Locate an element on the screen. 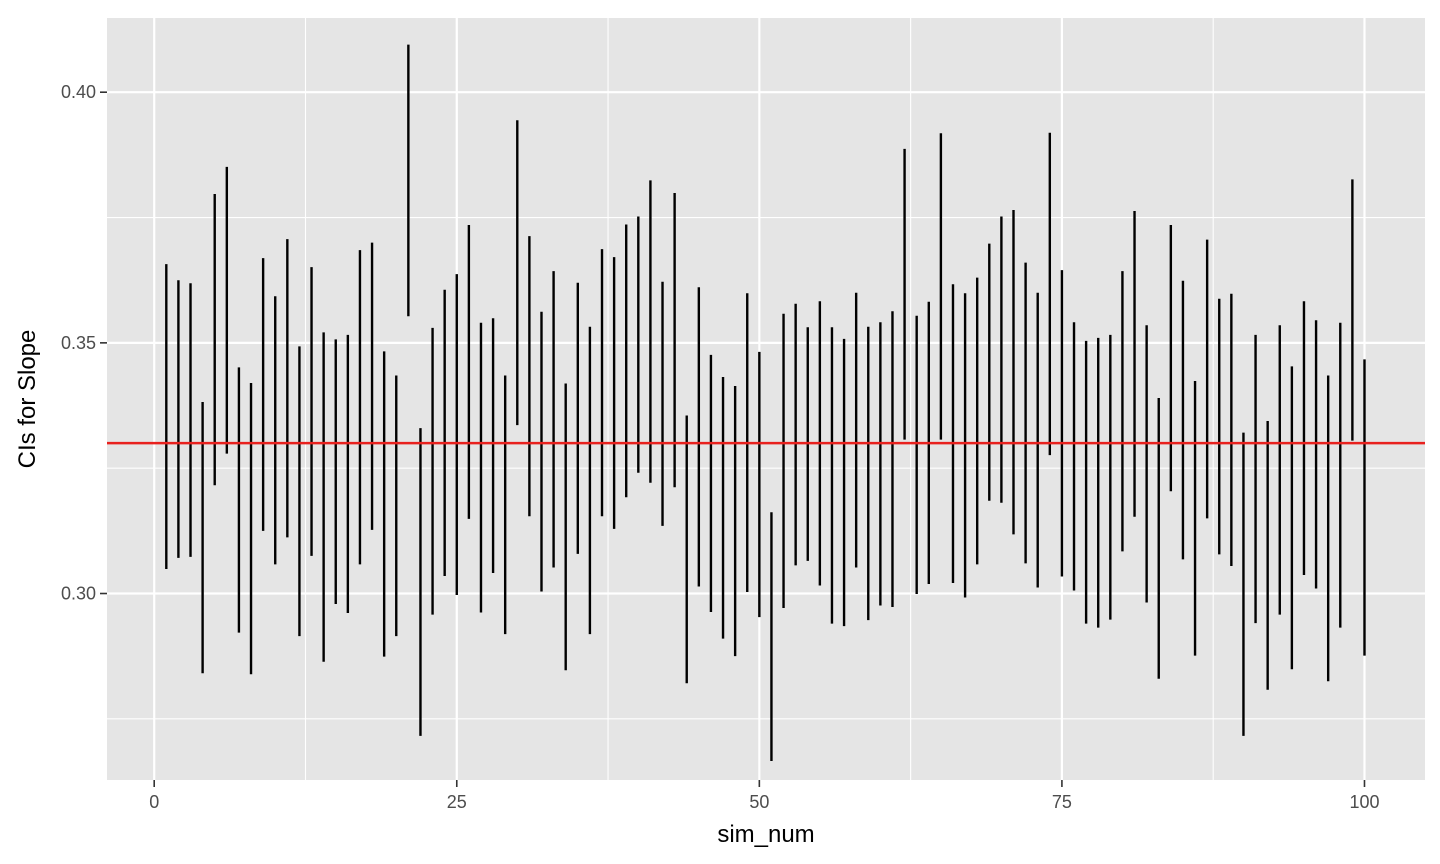  x-tick-label: 0 is located at coordinates (154, 802).